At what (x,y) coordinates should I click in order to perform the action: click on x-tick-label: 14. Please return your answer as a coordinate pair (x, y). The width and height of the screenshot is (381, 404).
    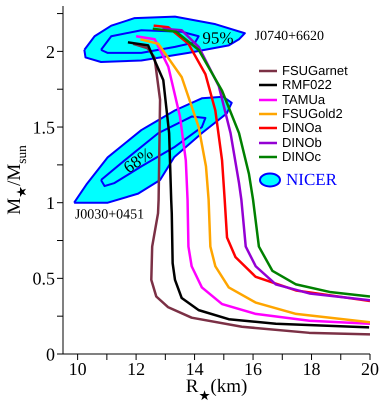
    Looking at the image, I should click on (195, 368).